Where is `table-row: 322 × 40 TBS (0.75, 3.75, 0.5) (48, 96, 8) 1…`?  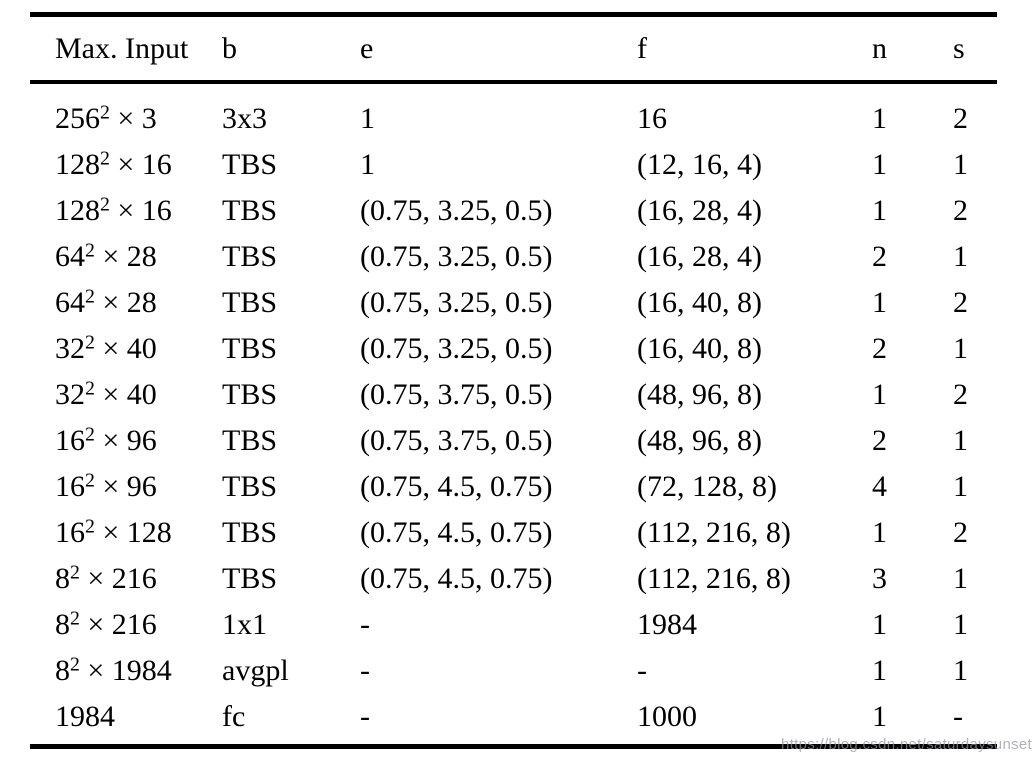
table-row: 322 × 40 TBS (0.75, 3.75, 0.5) (48, 96, 8) 1… is located at coordinates (513, 395).